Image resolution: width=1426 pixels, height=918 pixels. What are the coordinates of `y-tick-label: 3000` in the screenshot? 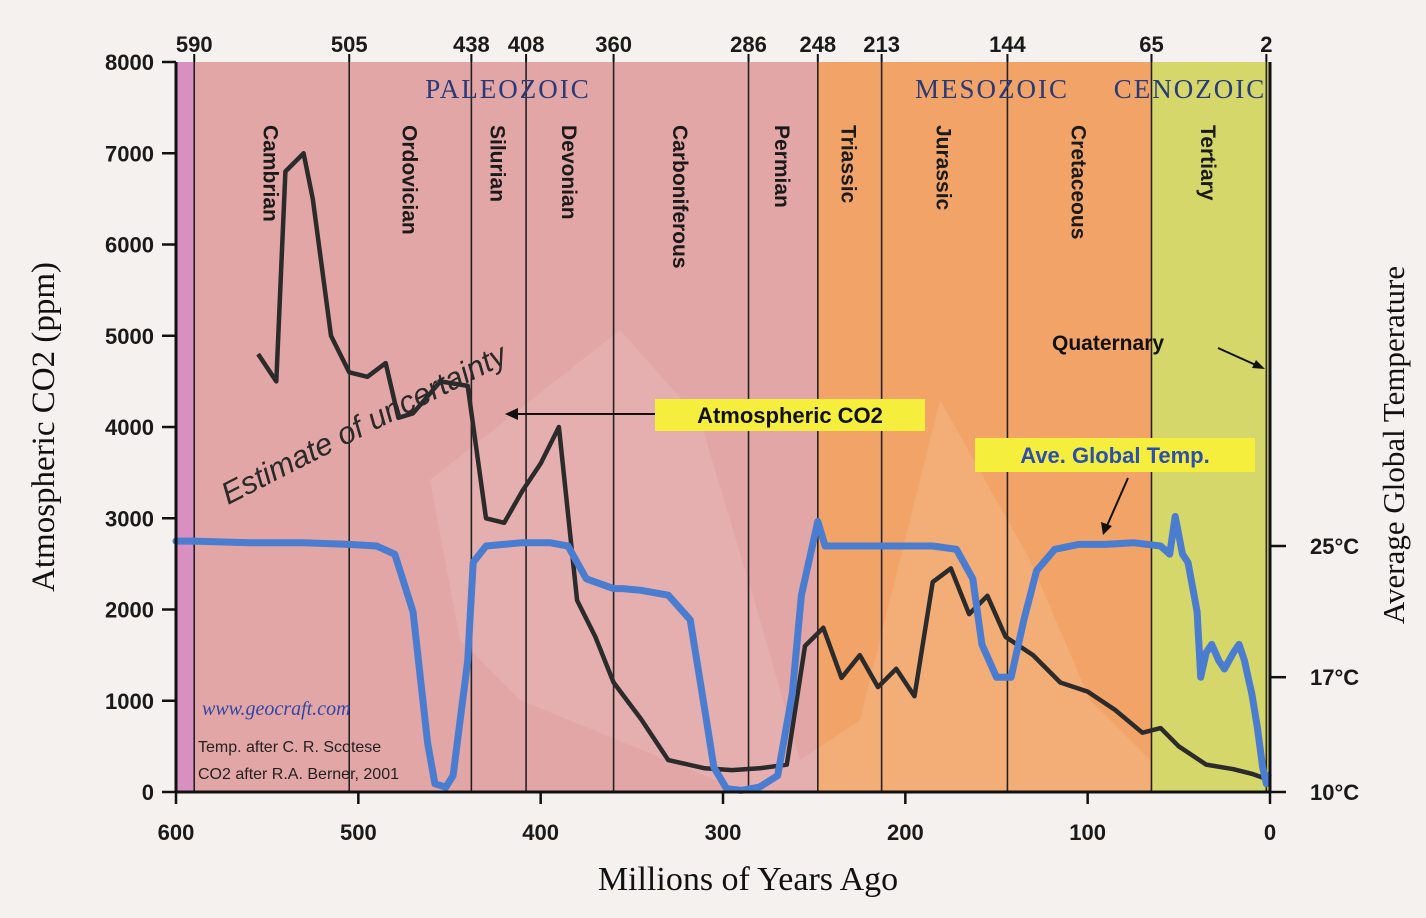 It's located at (129, 518).